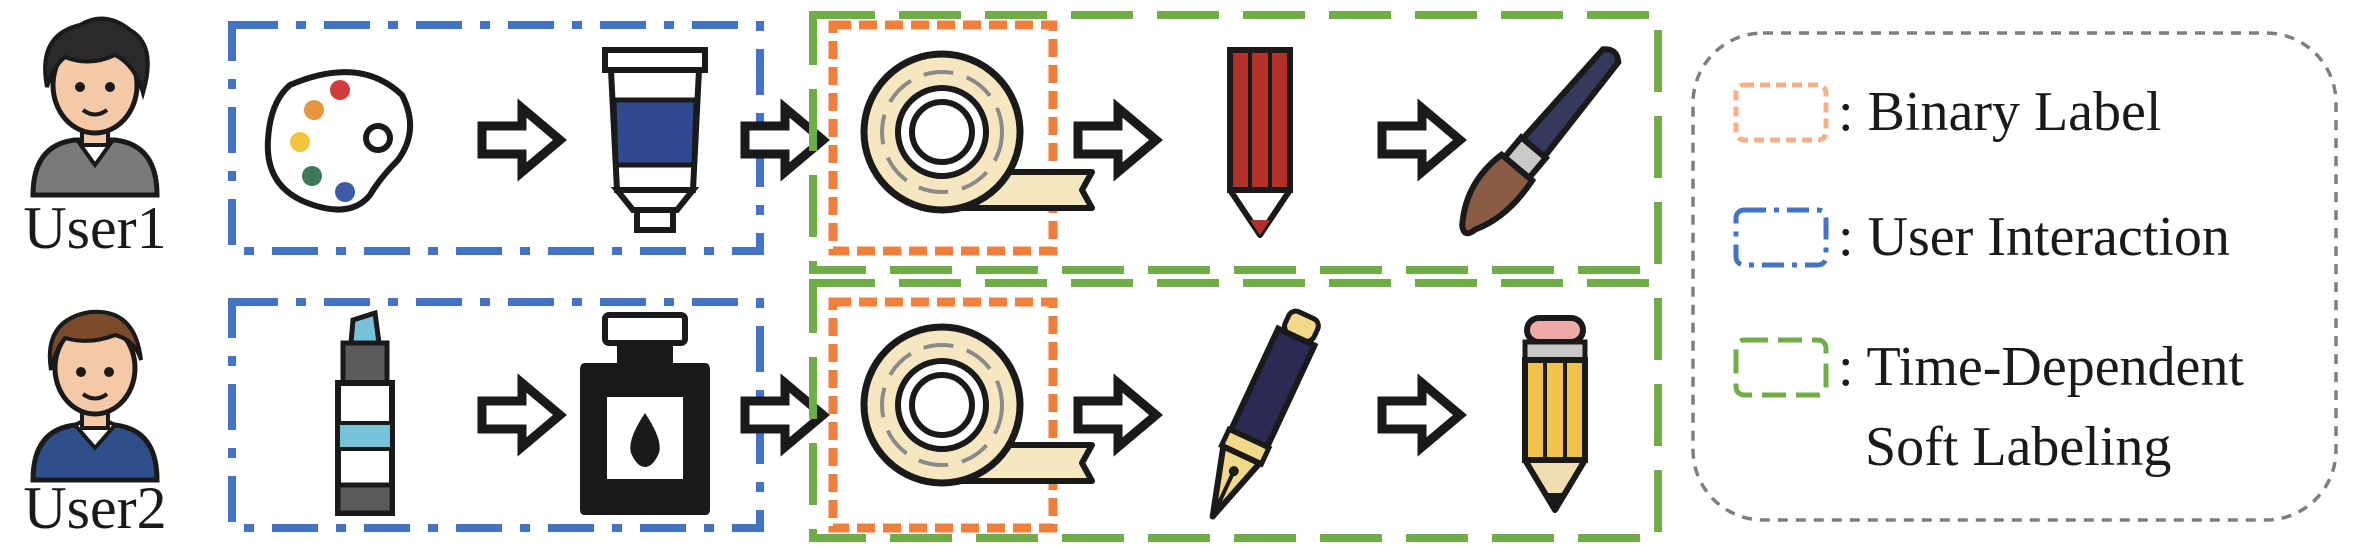  I want to click on legend-label-time-dependent-2: Soft Labeling, so click(2018, 447).